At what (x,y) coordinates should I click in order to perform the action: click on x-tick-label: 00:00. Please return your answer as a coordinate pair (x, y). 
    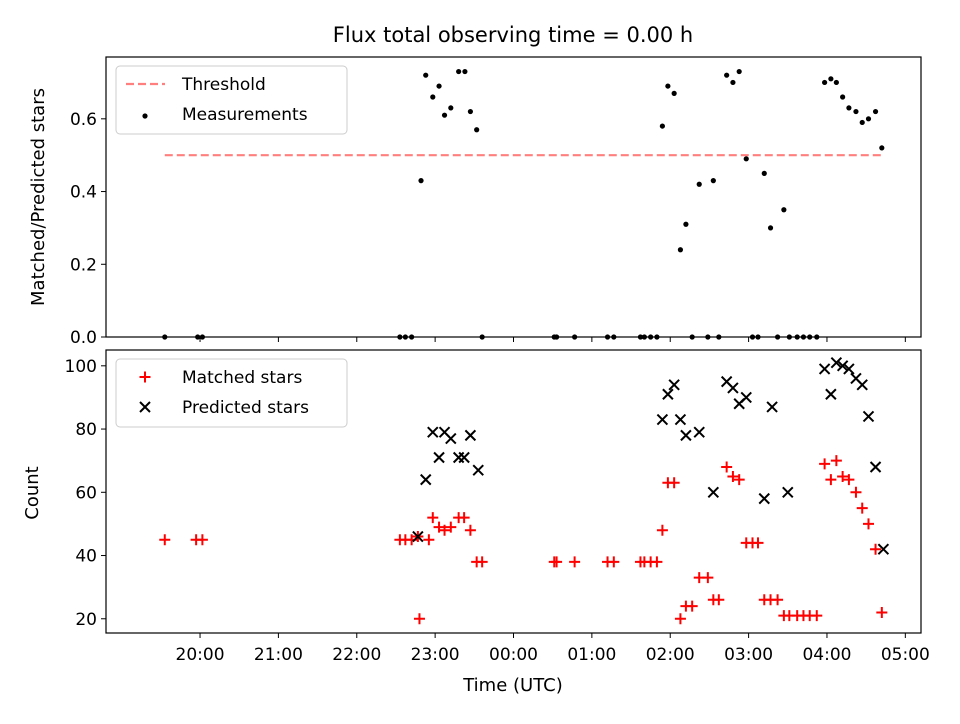
    Looking at the image, I should click on (513, 655).